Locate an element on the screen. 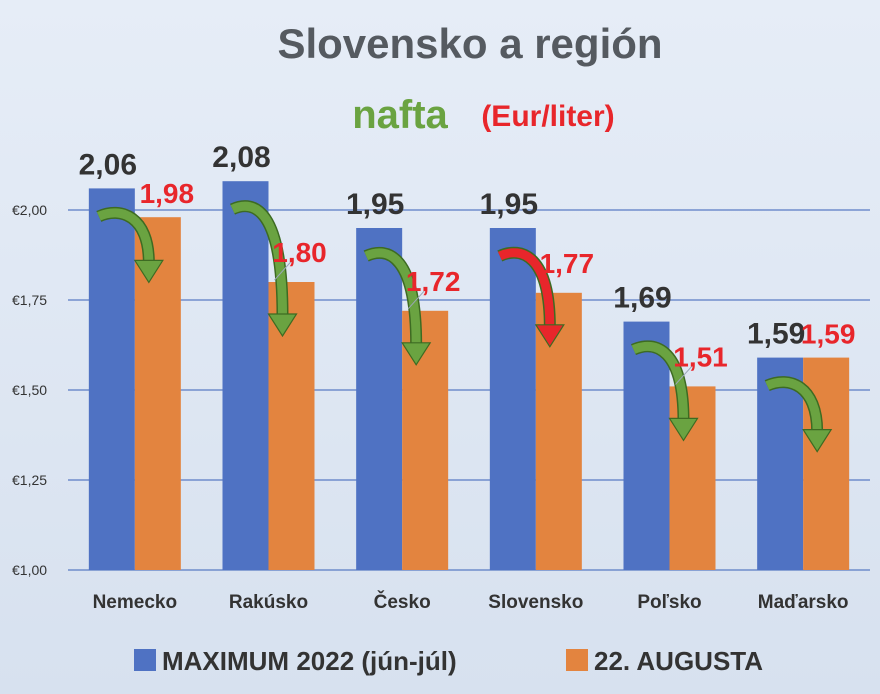 Image resolution: width=880 pixels, height=694 pixels. data-label-max: 1,69 is located at coordinates (642, 298).